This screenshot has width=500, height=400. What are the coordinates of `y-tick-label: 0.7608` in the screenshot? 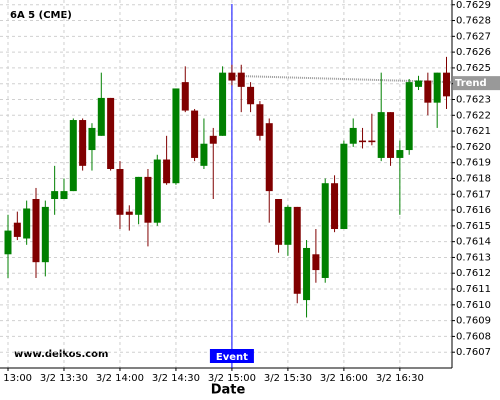 It's located at (473, 336).